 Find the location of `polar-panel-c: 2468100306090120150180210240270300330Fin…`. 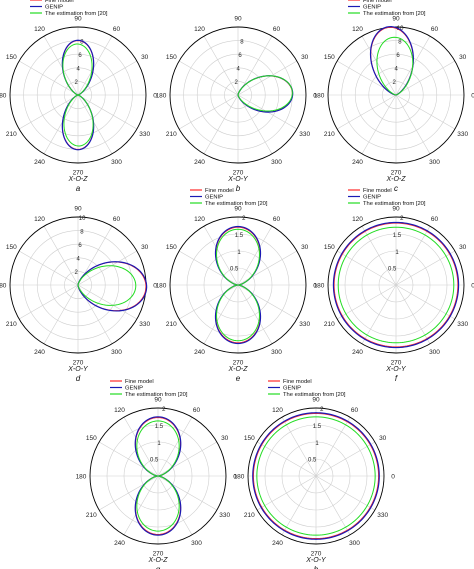

polar-panel-c: 2468100306090120150180210240270300330Fin… is located at coordinates (394, 96).